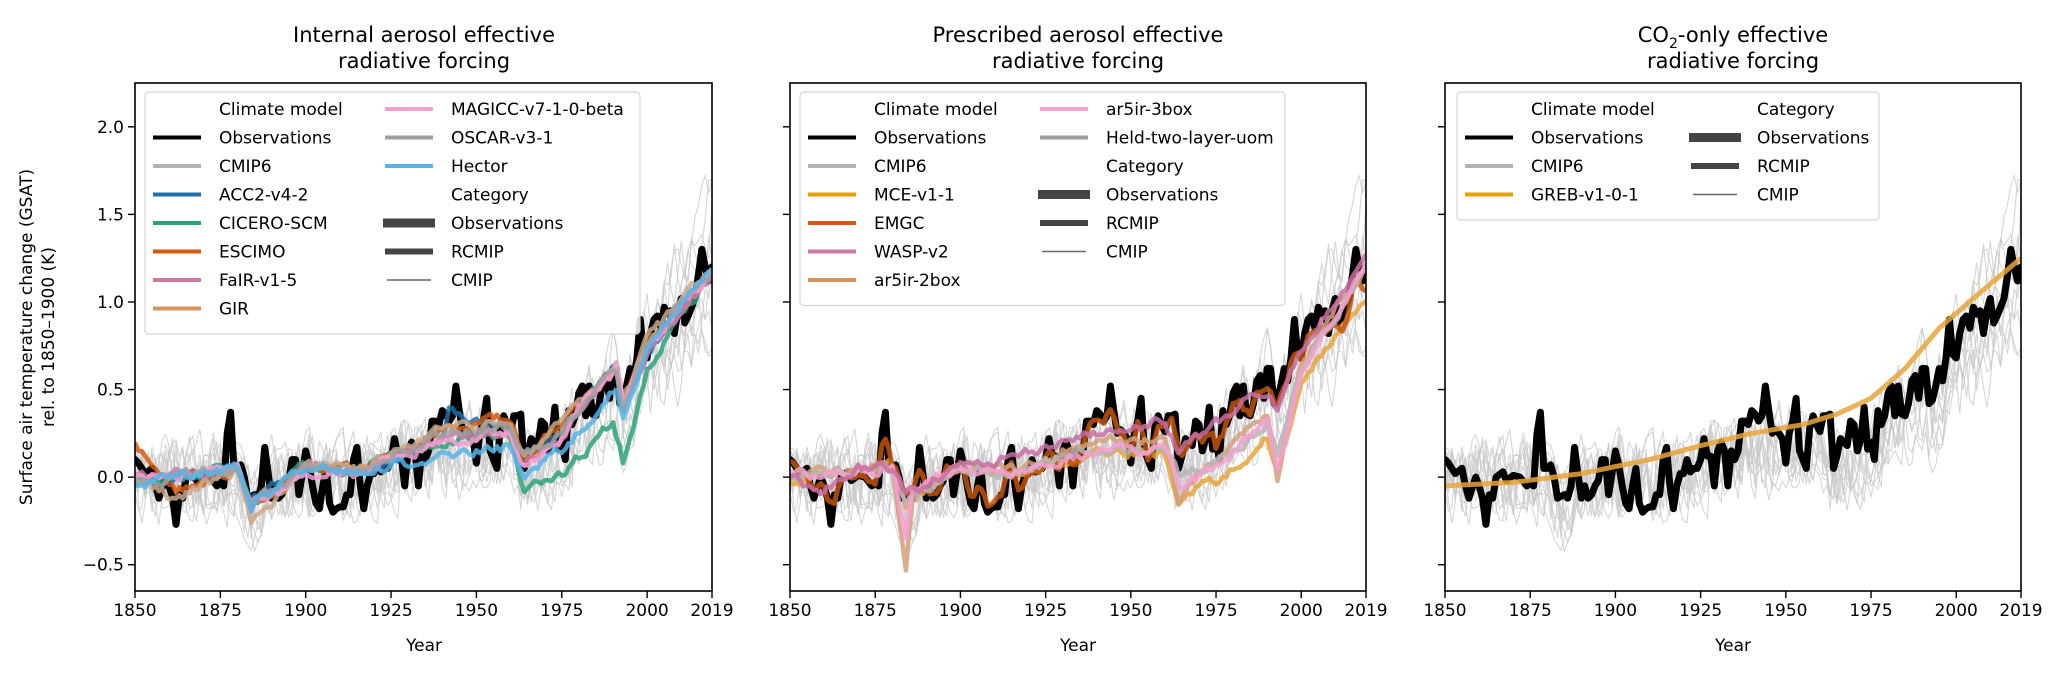 The width and height of the screenshot is (2068, 675). What do you see at coordinates (446, 167) in the screenshot?
I see `legend-item: Hector` at bounding box center [446, 167].